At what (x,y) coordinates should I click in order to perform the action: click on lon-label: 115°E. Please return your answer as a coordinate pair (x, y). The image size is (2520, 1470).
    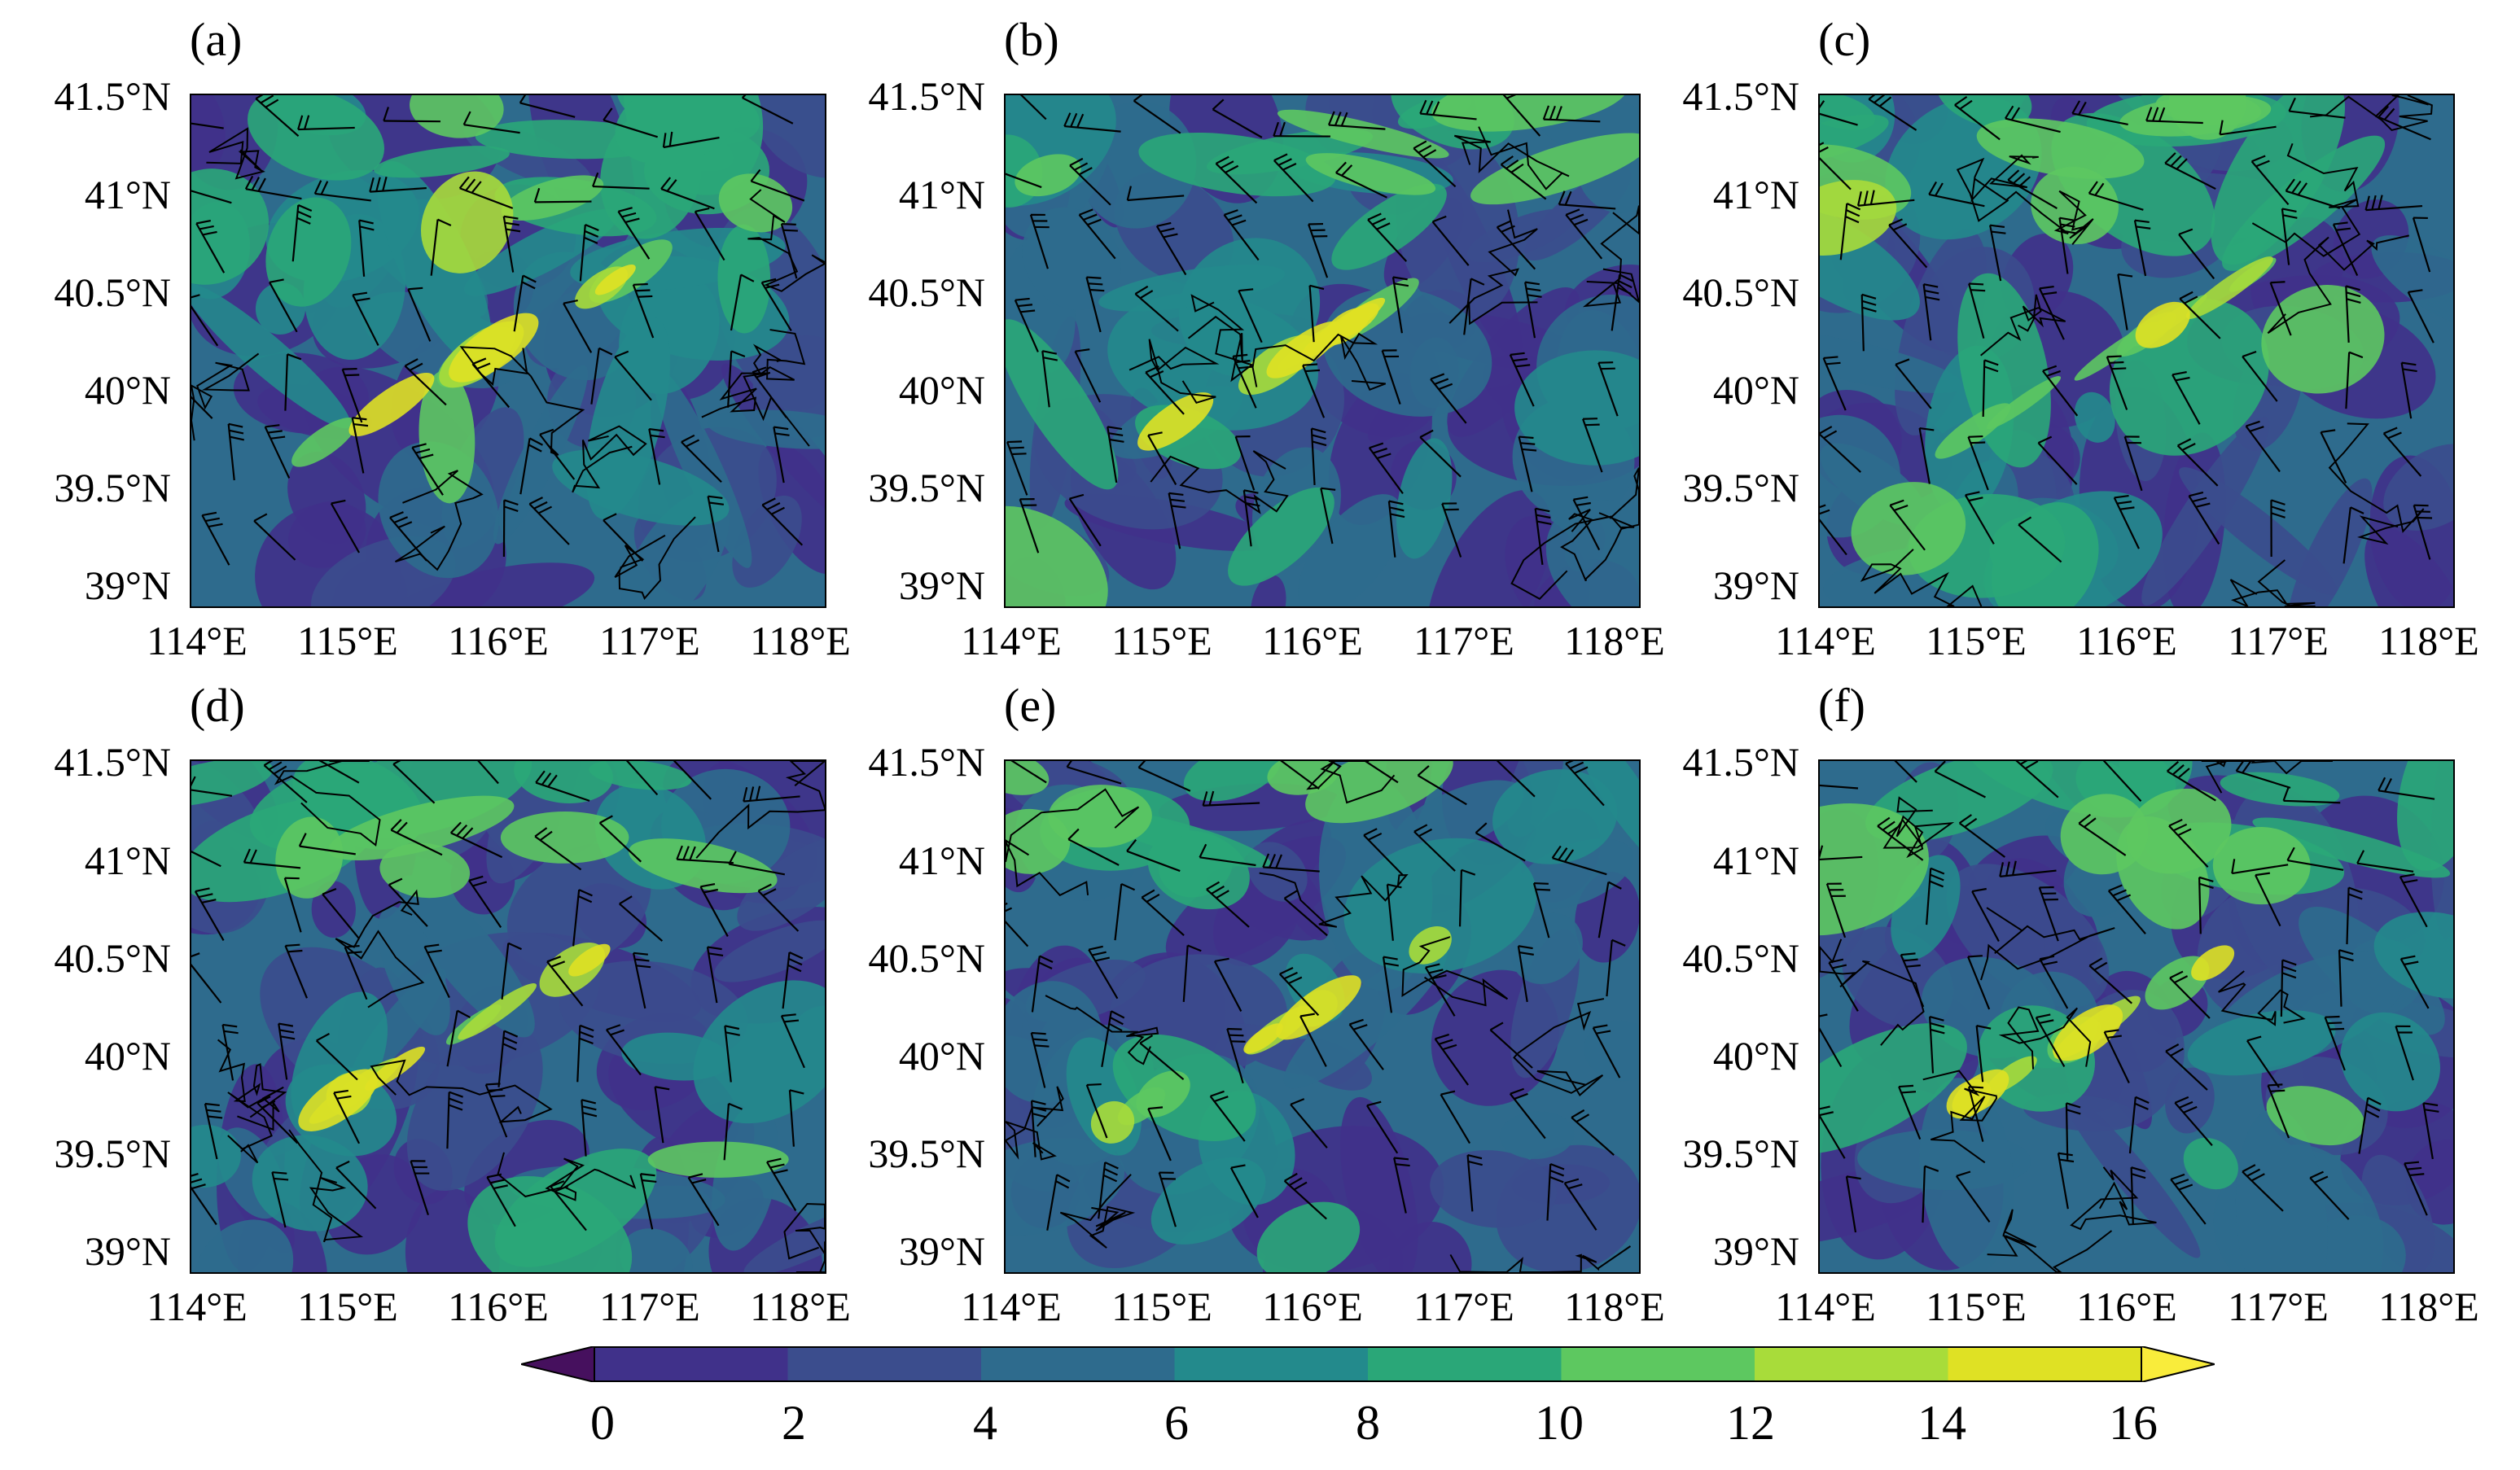
    Looking at the image, I should click on (1161, 641).